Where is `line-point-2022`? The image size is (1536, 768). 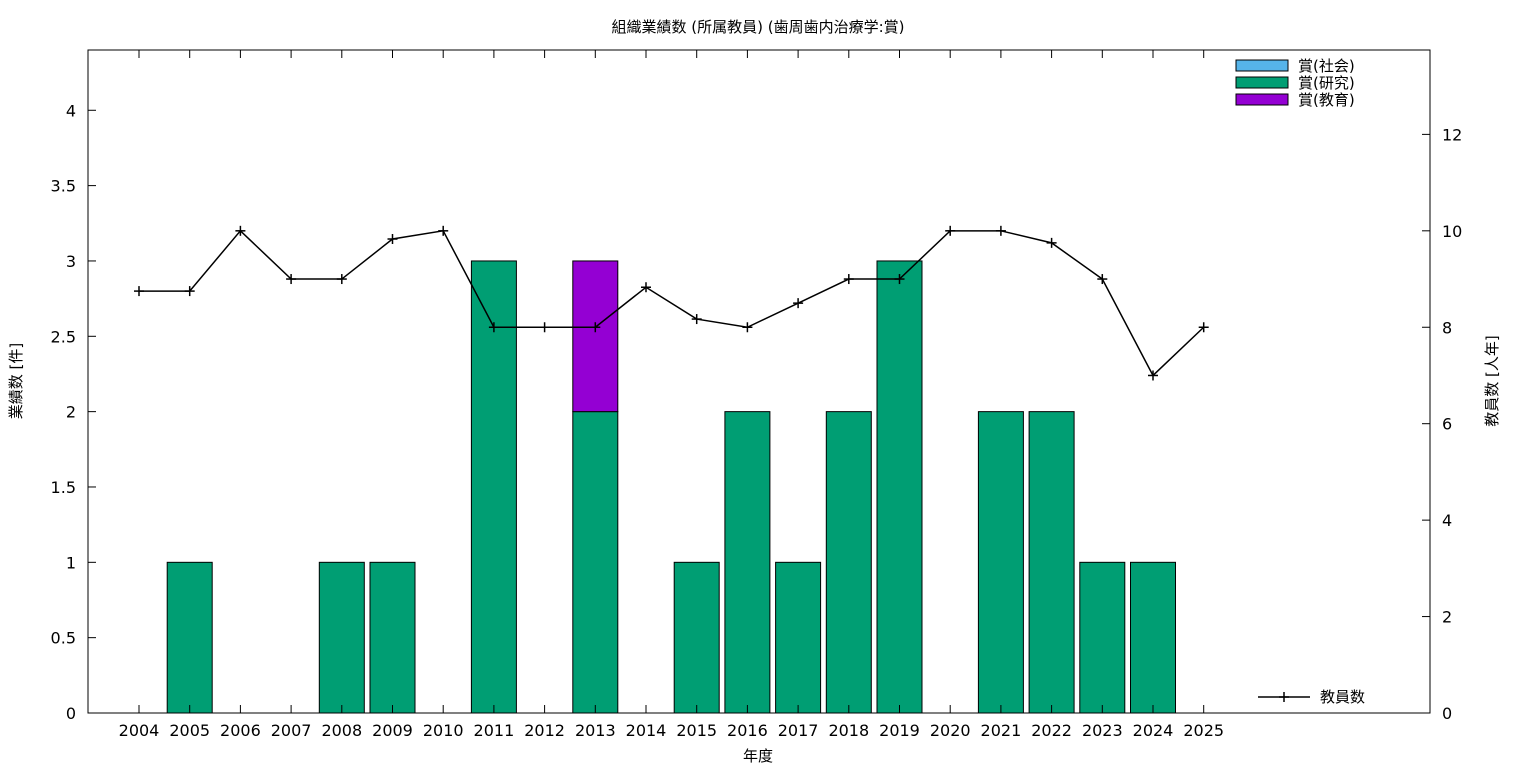
line-point-2022 is located at coordinates (1051, 242).